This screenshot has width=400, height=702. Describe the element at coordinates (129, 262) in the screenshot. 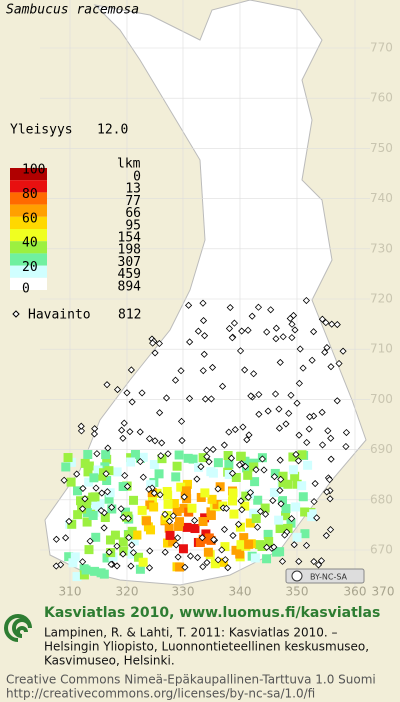

I see `legend-count: 307` at that location.